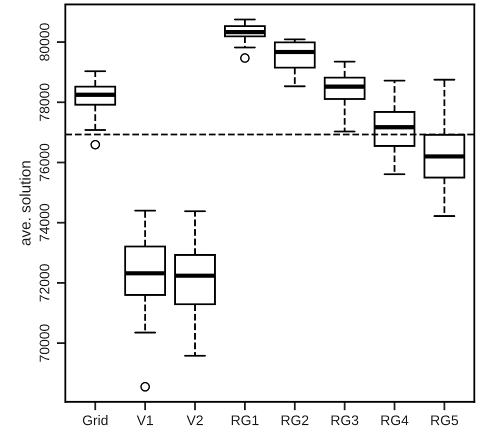  What do you see at coordinates (25, 203) in the screenshot?
I see `y-axis-title: ave. solution` at bounding box center [25, 203].